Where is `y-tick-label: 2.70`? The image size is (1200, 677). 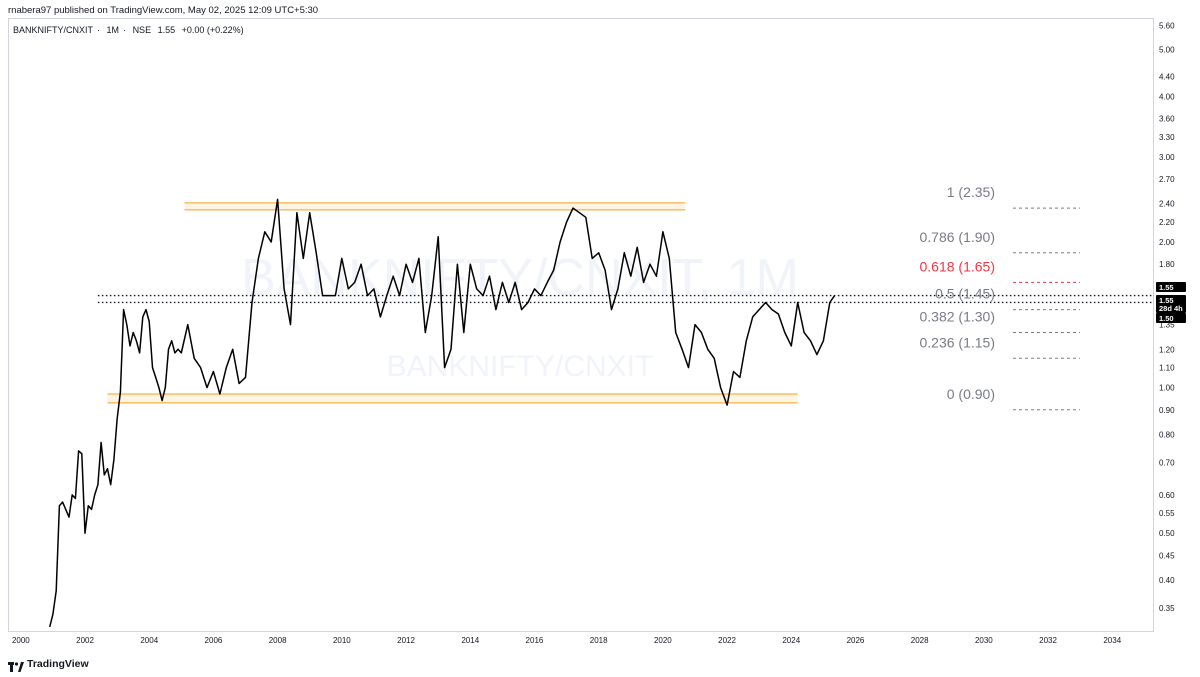
y-tick-label: 2.70 is located at coordinates (1167, 179).